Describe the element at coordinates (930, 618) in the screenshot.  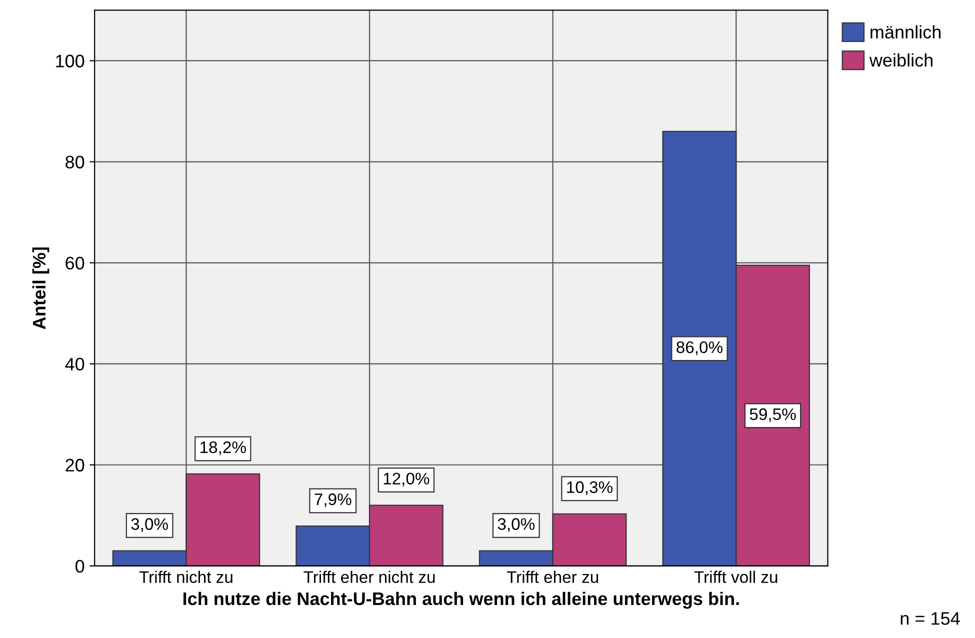
I see `text: n = 154` at that location.